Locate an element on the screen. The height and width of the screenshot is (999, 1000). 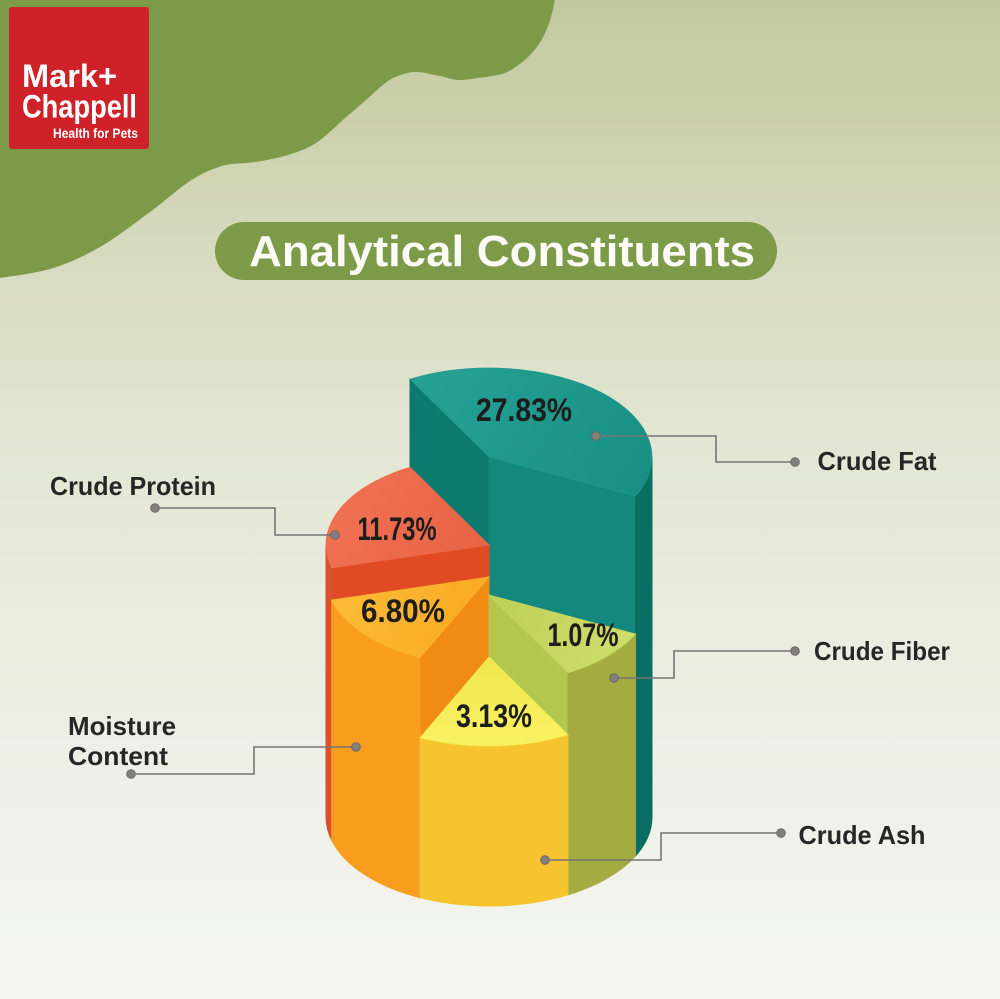
svg-text: Content is located at coordinates (118, 756).